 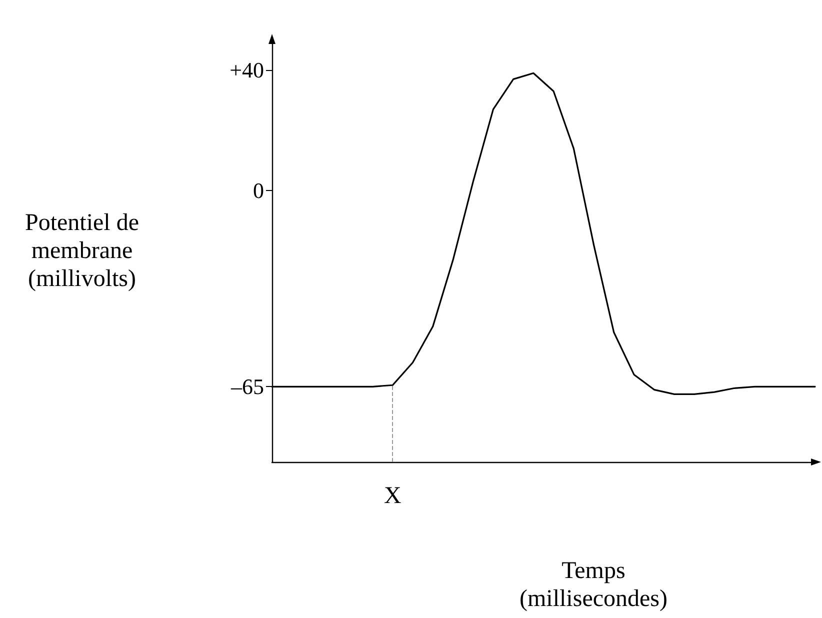 What do you see at coordinates (247, 387) in the screenshot?
I see `y-tick-label: –65` at bounding box center [247, 387].